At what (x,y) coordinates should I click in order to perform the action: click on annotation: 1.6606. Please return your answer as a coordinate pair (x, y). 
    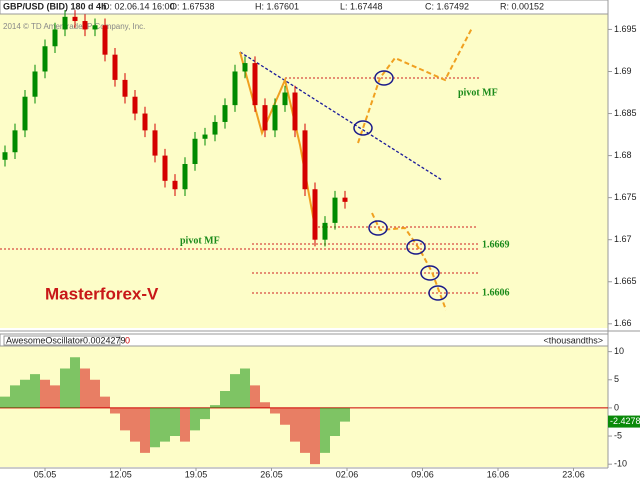
    Looking at the image, I should click on (496, 292).